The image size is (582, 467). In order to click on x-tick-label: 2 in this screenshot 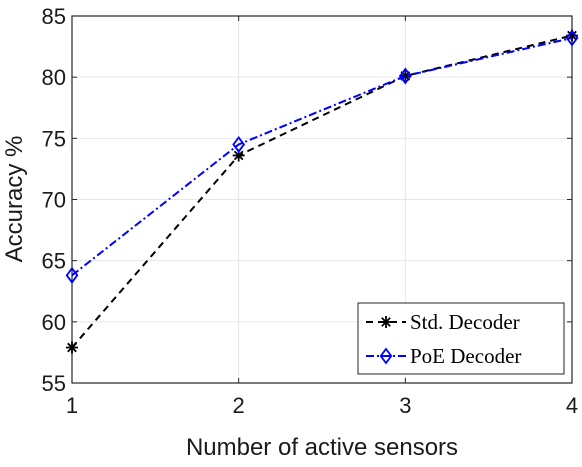, I will do `click(239, 405)`.